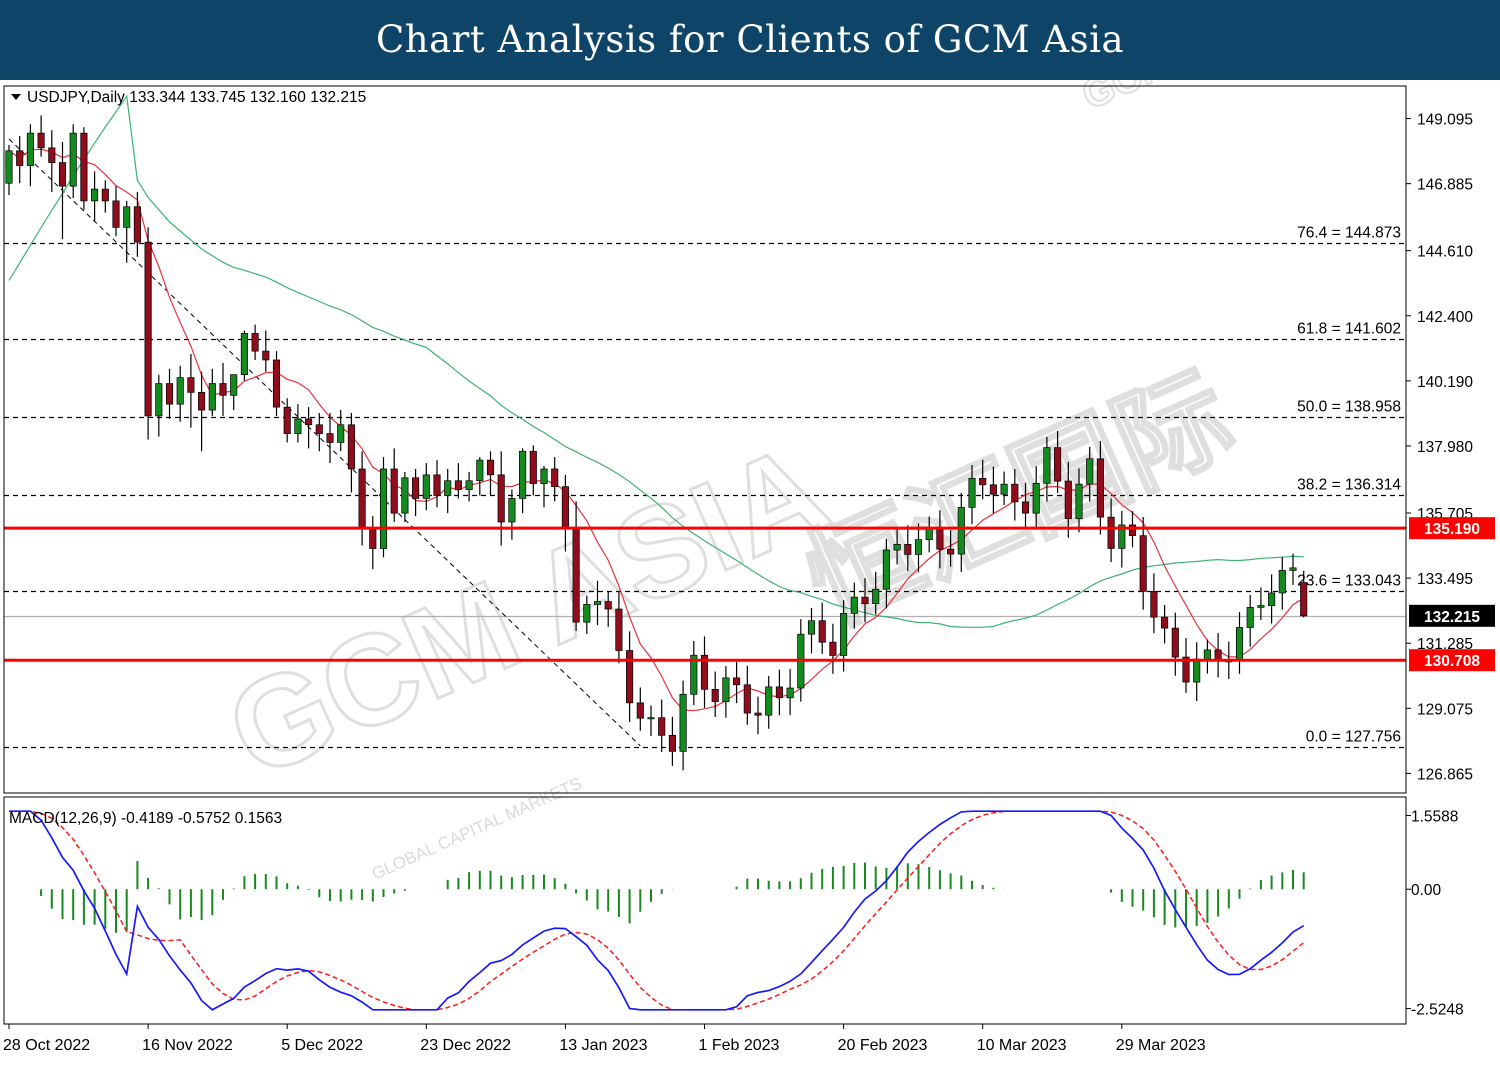 This screenshot has height=1071, width=1500. I want to click on price-axis-label: 133.495, so click(1445, 579).